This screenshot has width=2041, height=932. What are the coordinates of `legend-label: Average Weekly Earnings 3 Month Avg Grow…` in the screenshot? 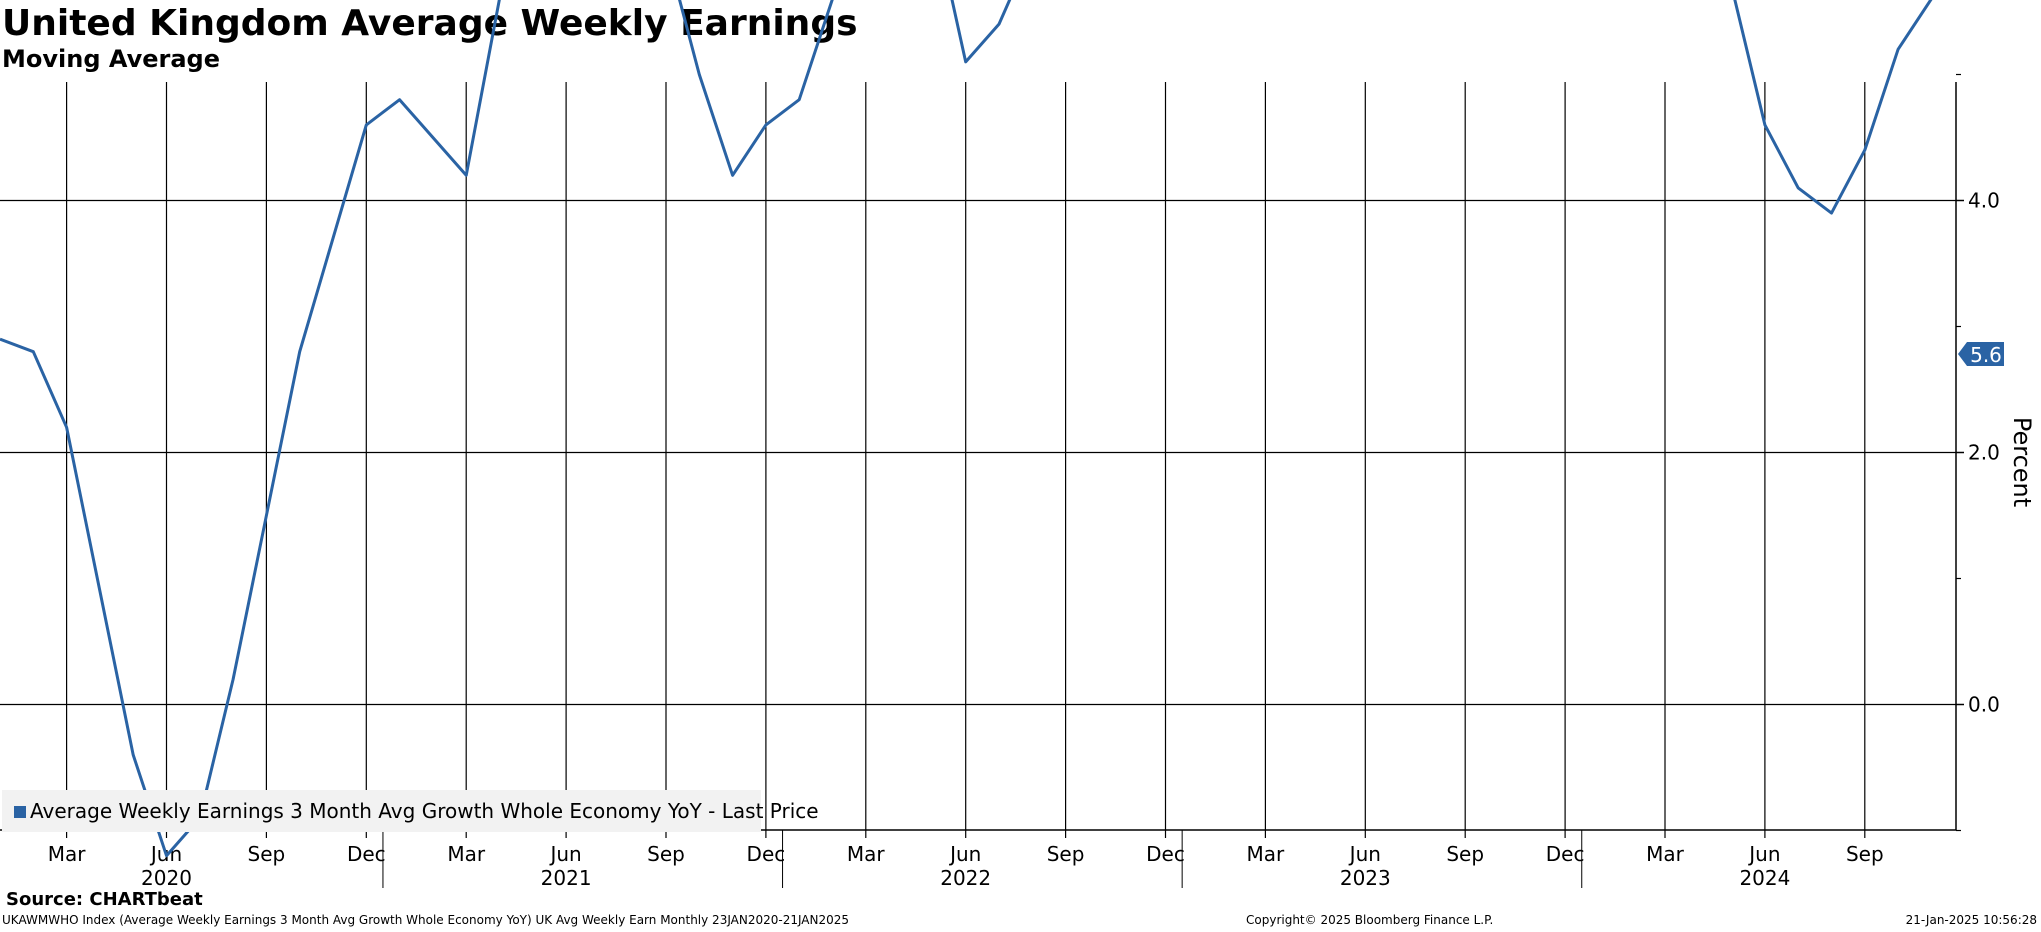 It's located at (424, 811).